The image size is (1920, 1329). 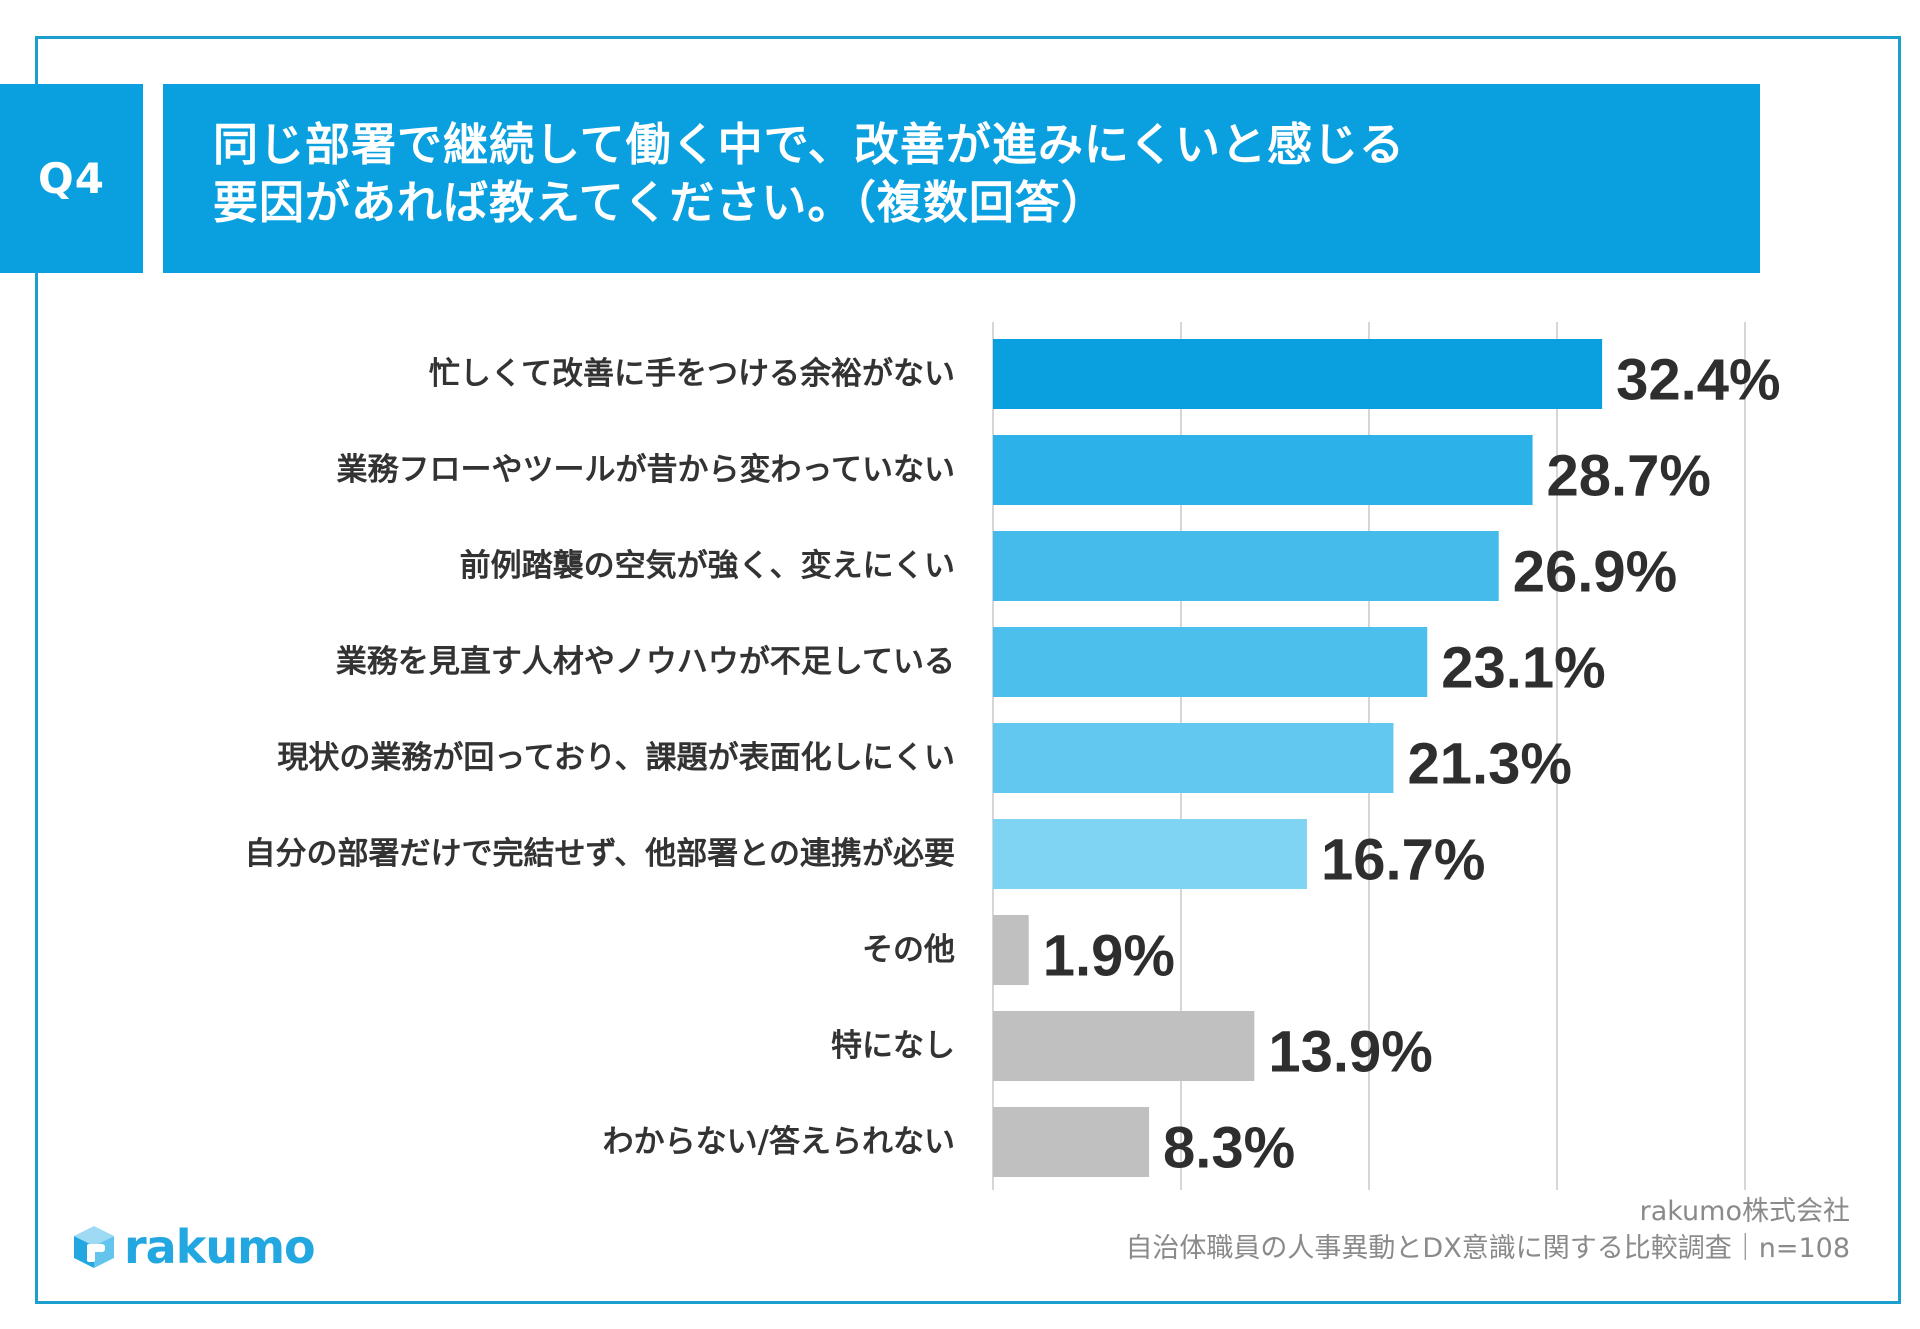 What do you see at coordinates (1744, 1211) in the screenshot?
I see `footer-company: rakumo株式会社` at bounding box center [1744, 1211].